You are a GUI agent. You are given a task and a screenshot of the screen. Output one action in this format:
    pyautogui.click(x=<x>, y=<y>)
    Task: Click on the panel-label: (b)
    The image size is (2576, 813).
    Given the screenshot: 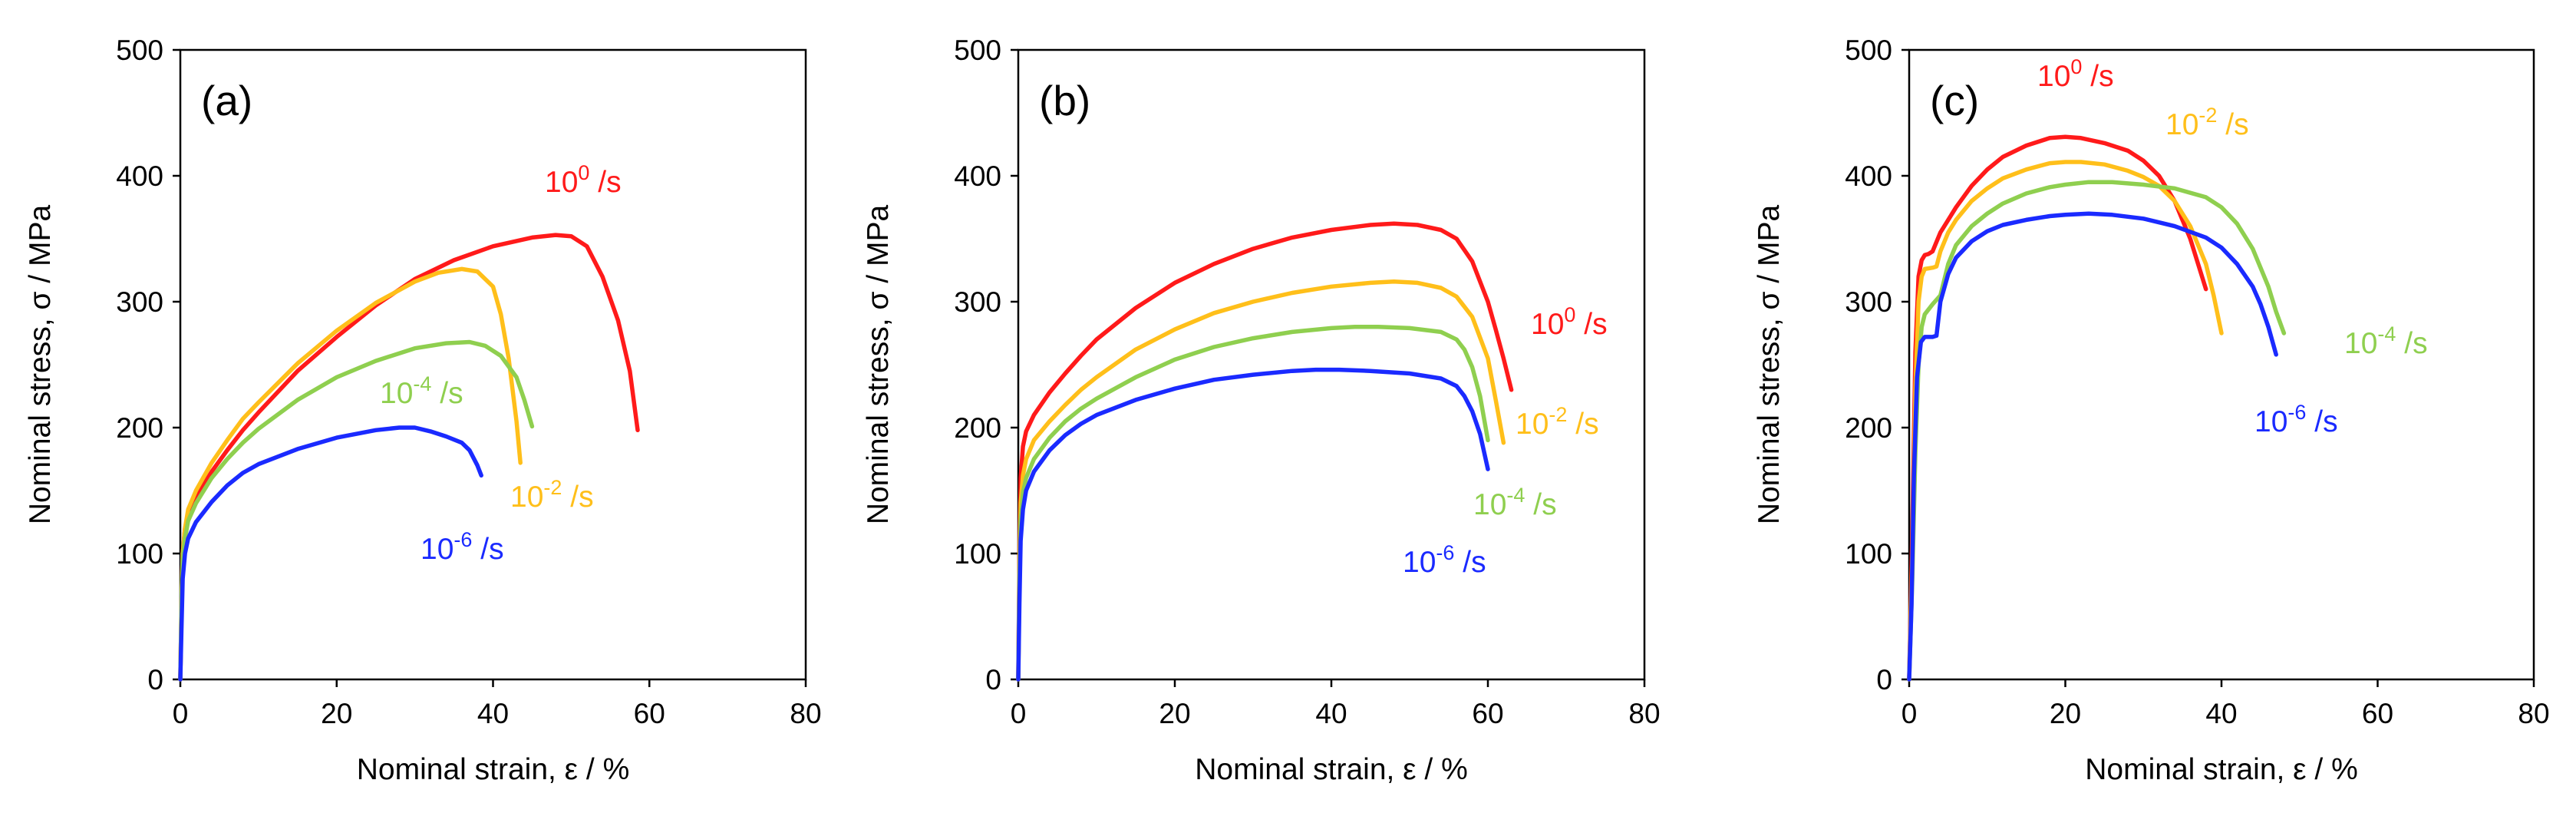 What is the action you would take?
    pyautogui.click(x=1064, y=100)
    